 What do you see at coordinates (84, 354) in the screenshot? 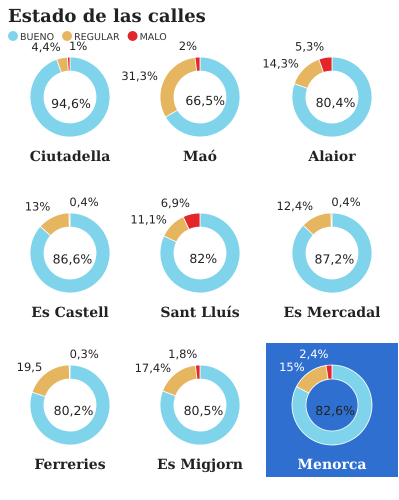
I see `data-label: 0,3%` at bounding box center [84, 354].